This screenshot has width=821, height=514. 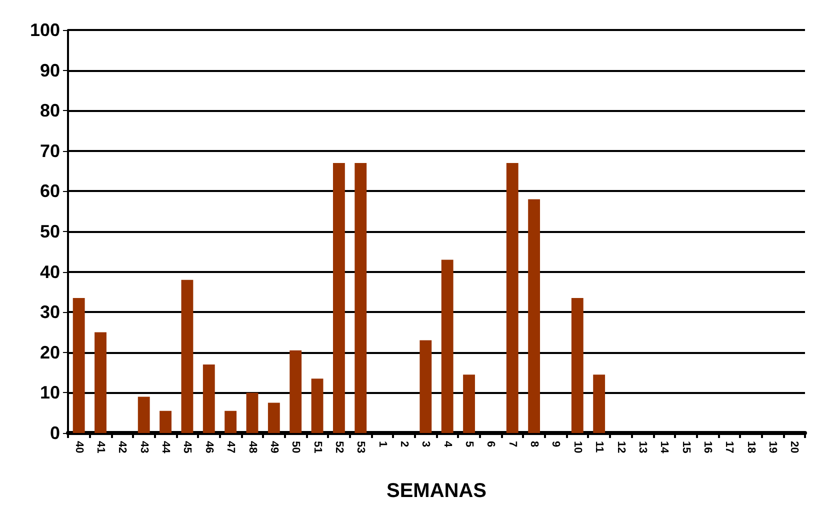 What do you see at coordinates (274, 447) in the screenshot?
I see `x-tick-label: 49` at bounding box center [274, 447].